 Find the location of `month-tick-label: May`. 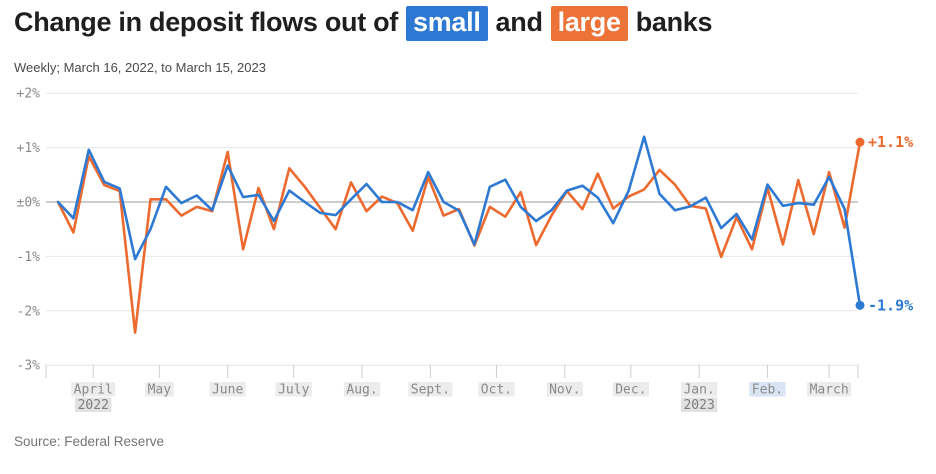

month-tick-label: May is located at coordinates (160, 390).